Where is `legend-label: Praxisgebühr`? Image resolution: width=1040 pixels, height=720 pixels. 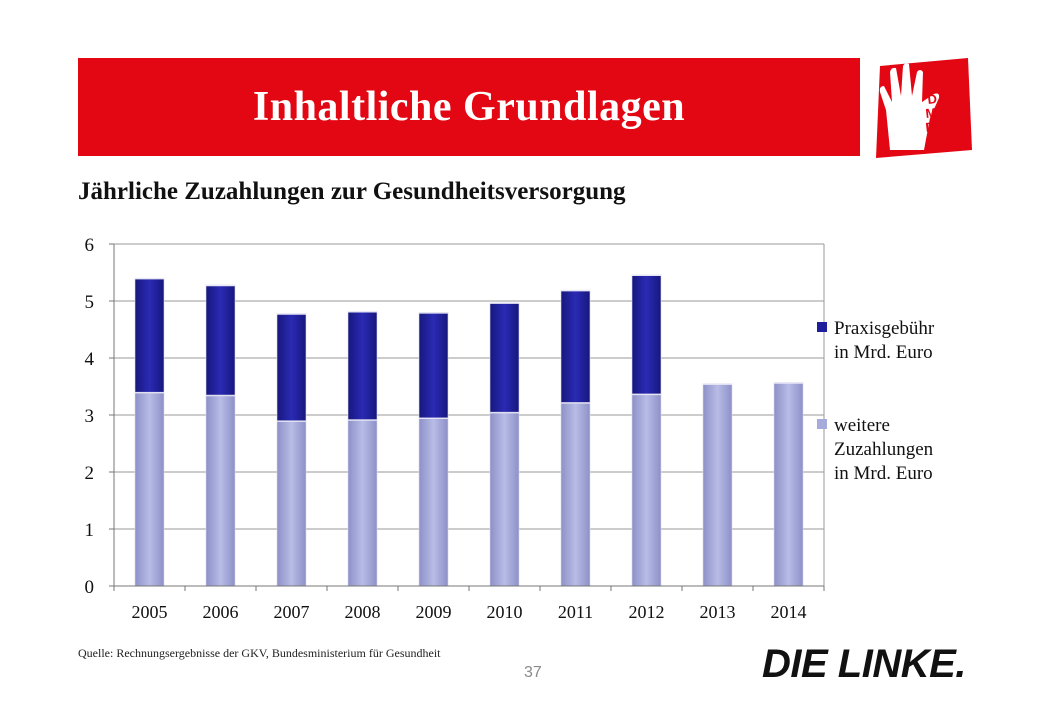
legend-label: Praxisgebühr is located at coordinates (884, 328).